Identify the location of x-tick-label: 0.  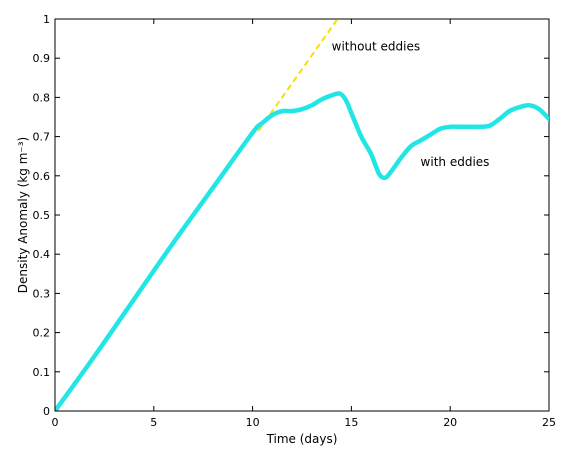
(55, 422).